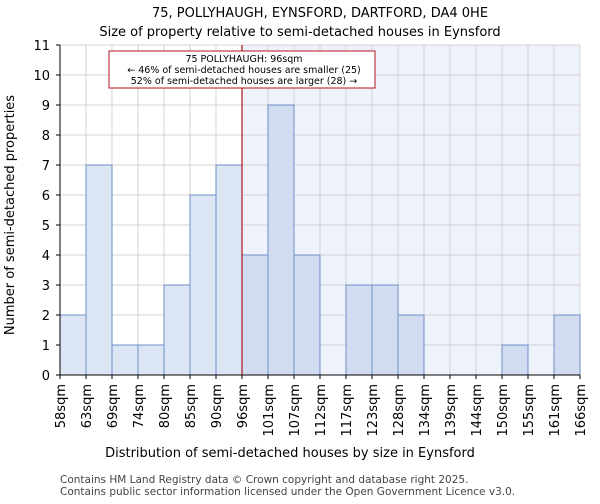 Image resolution: width=600 pixels, height=504 pixels. What do you see at coordinates (46, 211) in the screenshot?
I see `y-tick-labels: 0 1 2 3 4 5 6 7 8 9 10 11` at bounding box center [46, 211].